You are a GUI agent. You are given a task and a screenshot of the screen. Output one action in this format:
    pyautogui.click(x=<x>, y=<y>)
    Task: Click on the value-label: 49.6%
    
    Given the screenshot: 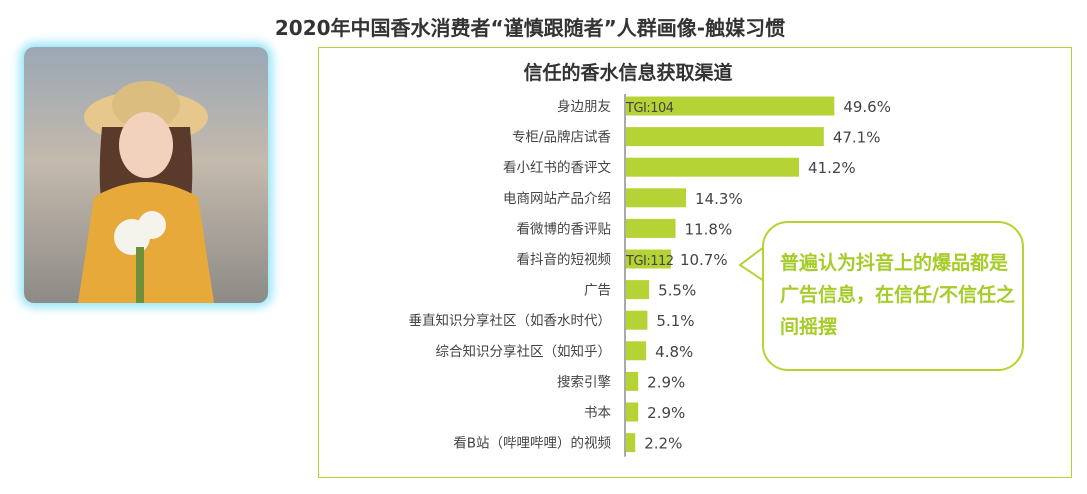 What is the action you would take?
    pyautogui.click(x=867, y=107)
    